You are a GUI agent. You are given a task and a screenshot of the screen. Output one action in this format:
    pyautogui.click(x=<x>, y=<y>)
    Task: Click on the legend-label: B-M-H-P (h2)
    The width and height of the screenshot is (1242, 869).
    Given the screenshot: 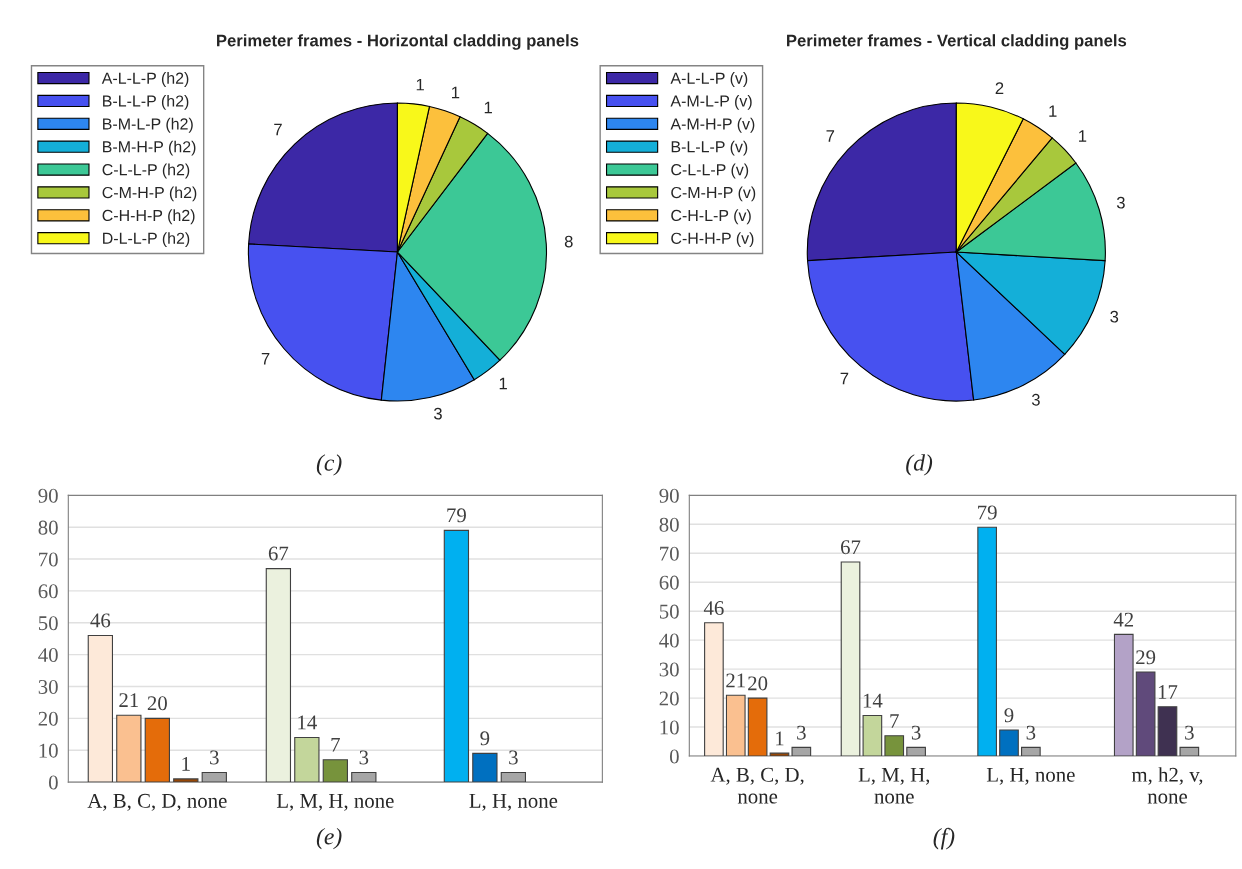 What is the action you would take?
    pyautogui.click(x=149, y=148)
    